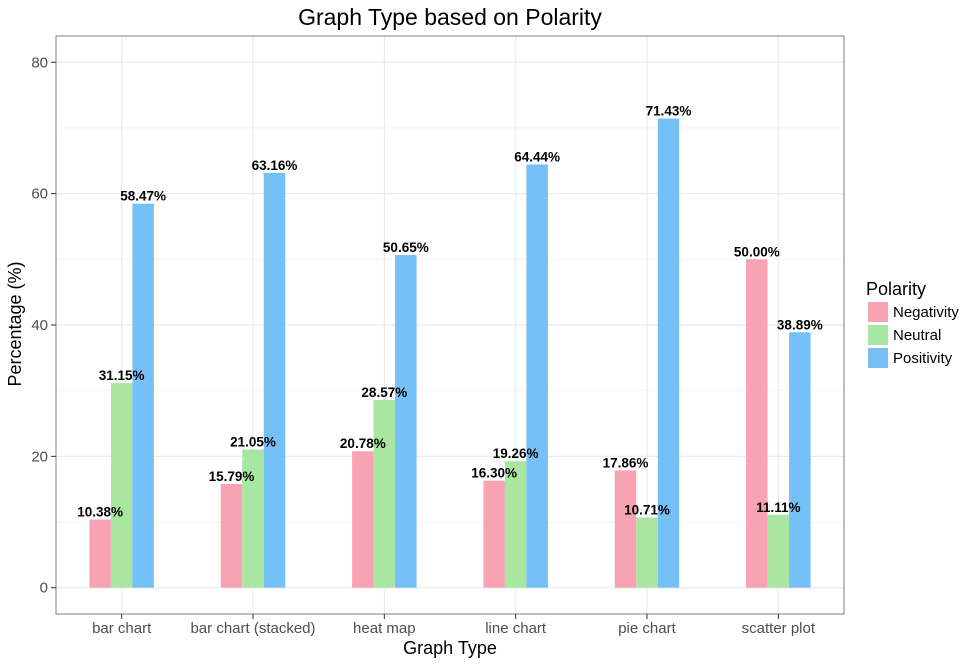 The image size is (978, 669). I want to click on x-tick-label: heat map, so click(384, 628).